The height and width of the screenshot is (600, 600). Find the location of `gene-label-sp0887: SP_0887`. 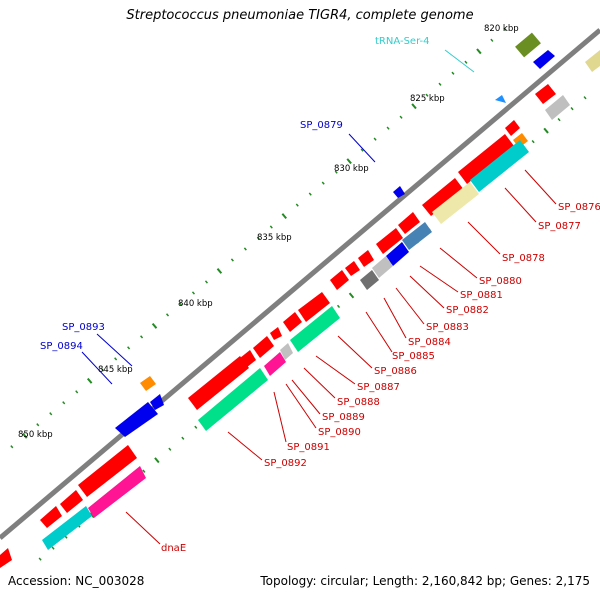

gene-label-sp0887: SP_0887 is located at coordinates (378, 387).